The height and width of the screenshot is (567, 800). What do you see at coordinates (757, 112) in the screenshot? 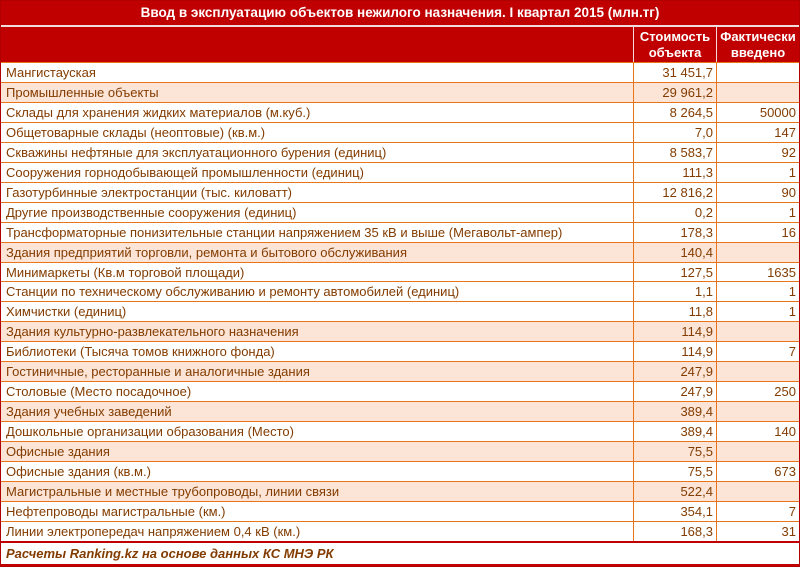
I see `fact-value-cell: 50000` at bounding box center [757, 112].